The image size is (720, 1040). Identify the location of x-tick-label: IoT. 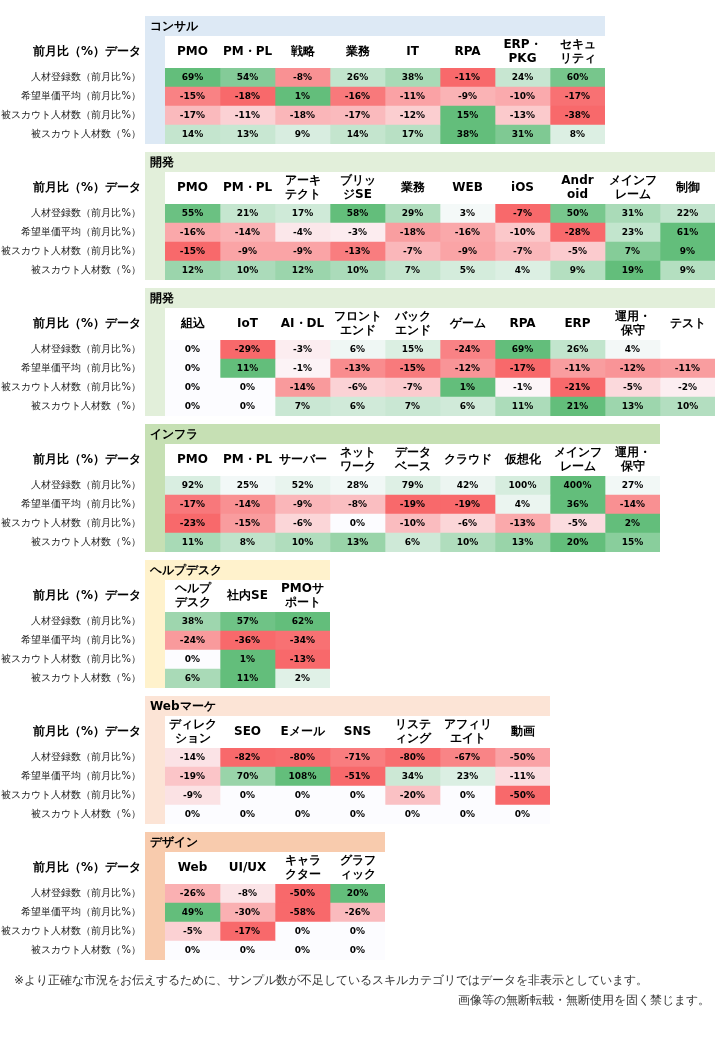
(248, 323).